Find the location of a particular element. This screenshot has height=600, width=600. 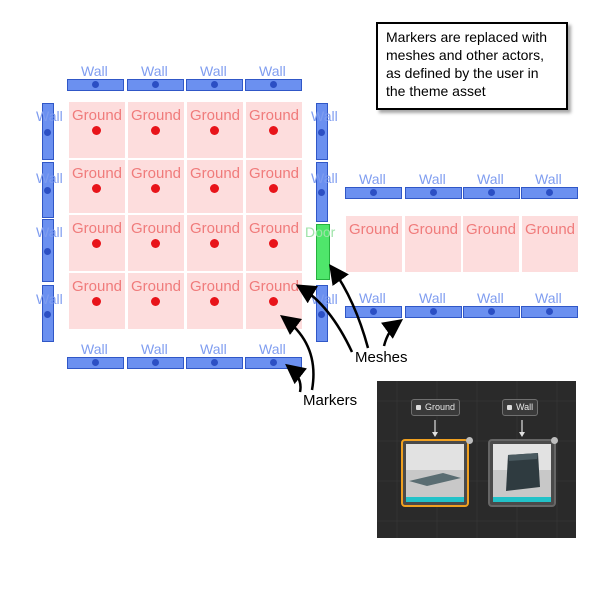

ground-mesh-preview is located at coordinates (435, 473).